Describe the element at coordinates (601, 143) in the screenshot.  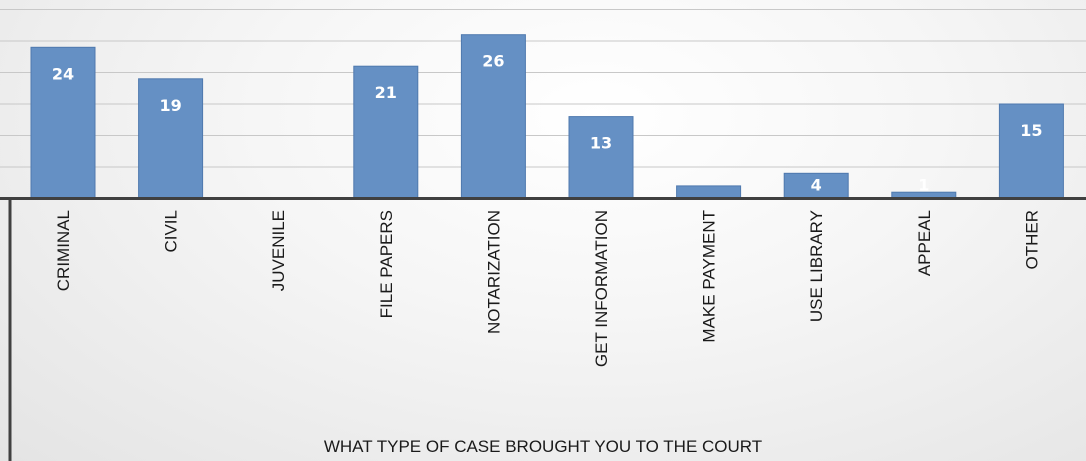
I see `data-label: 13` at that location.